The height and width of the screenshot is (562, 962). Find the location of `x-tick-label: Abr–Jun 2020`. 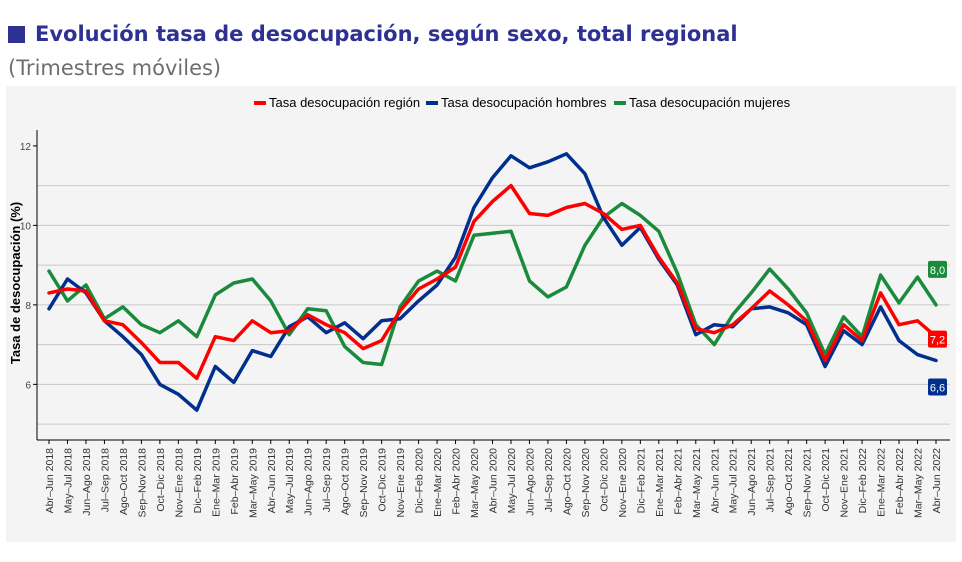

x-tick-label: Abr–Jun 2020 is located at coordinates (494, 481).